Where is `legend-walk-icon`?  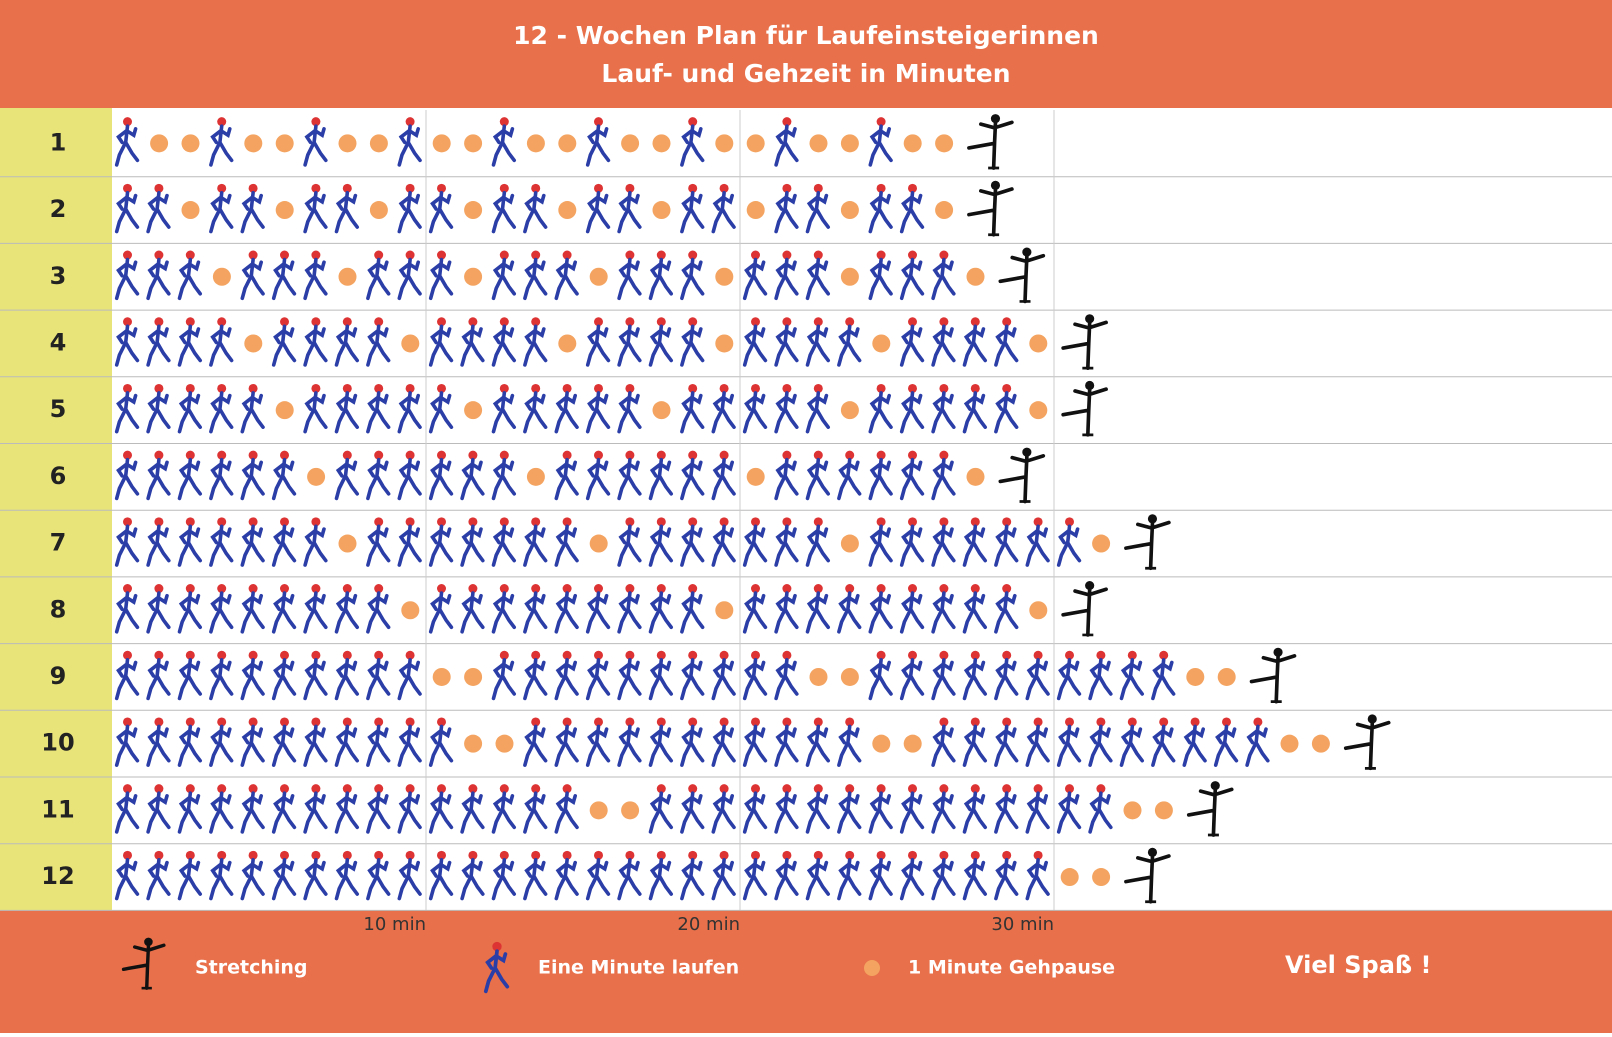
legend-walk-icon is located at coordinates (872, 968).